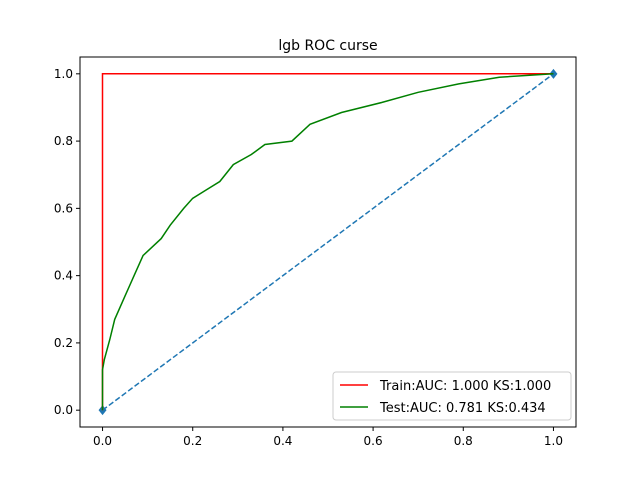 Image resolution: width=640 pixels, height=480 pixels. Describe the element at coordinates (192, 441) in the screenshot. I see `x-tick-label: 0.2` at that location.